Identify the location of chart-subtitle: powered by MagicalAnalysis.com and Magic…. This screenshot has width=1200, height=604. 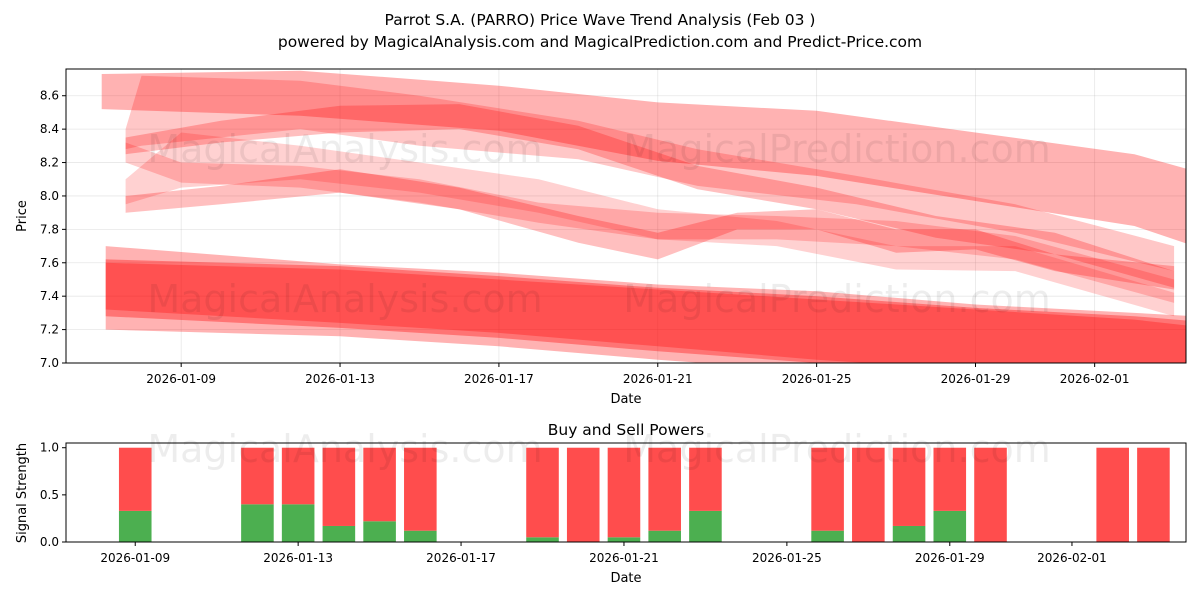
(600, 42).